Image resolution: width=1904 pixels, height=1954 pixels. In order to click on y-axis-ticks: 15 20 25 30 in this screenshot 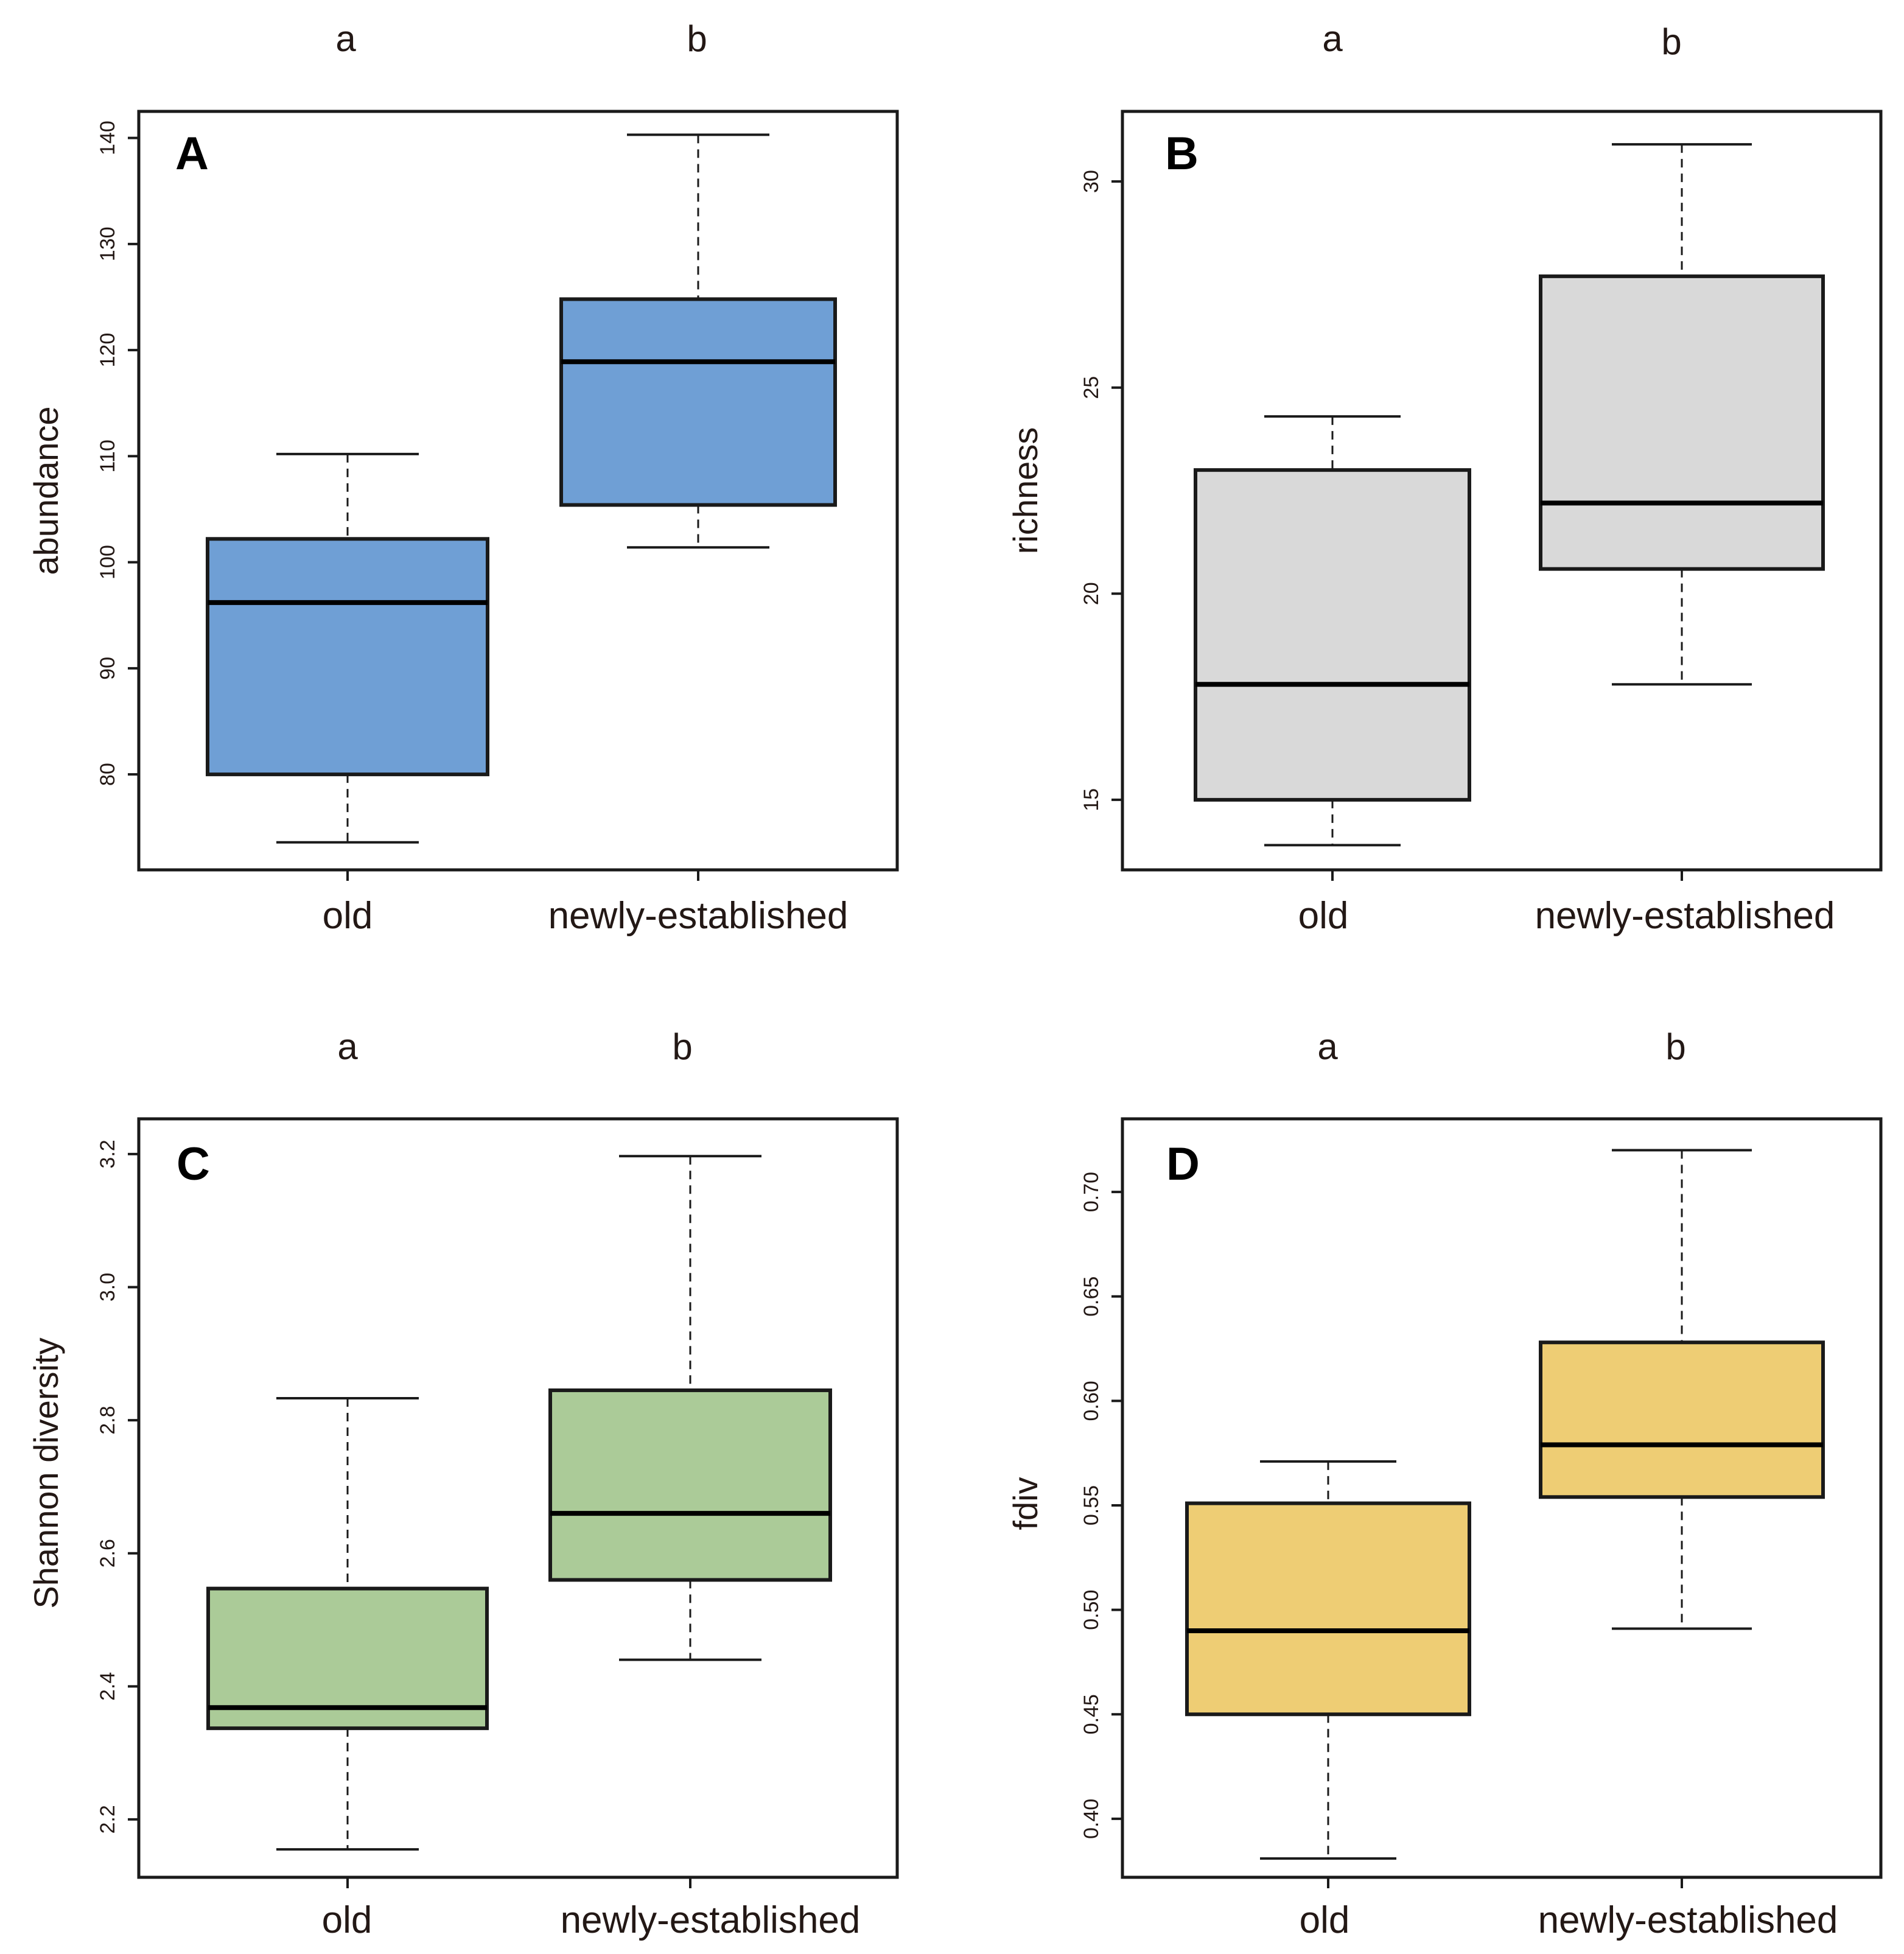, I will do `click(1381, 525)`.